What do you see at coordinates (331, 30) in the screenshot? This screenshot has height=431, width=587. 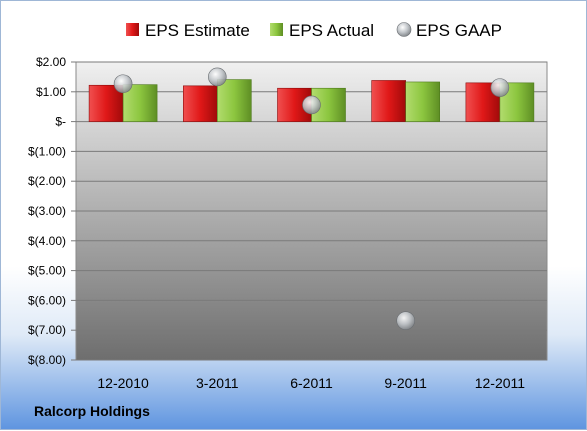 I see `legend-label: EPS Actual` at bounding box center [331, 30].